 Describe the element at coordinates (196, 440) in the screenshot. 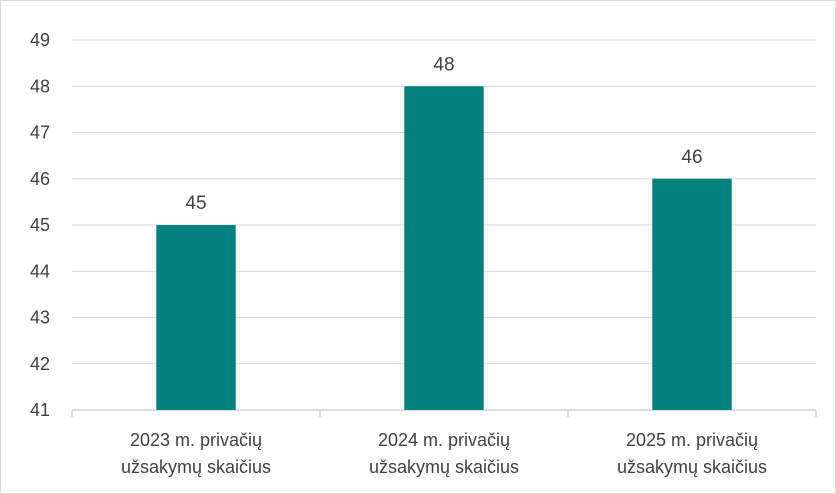

I see `x-category-label: 2023 m. privačių` at that location.